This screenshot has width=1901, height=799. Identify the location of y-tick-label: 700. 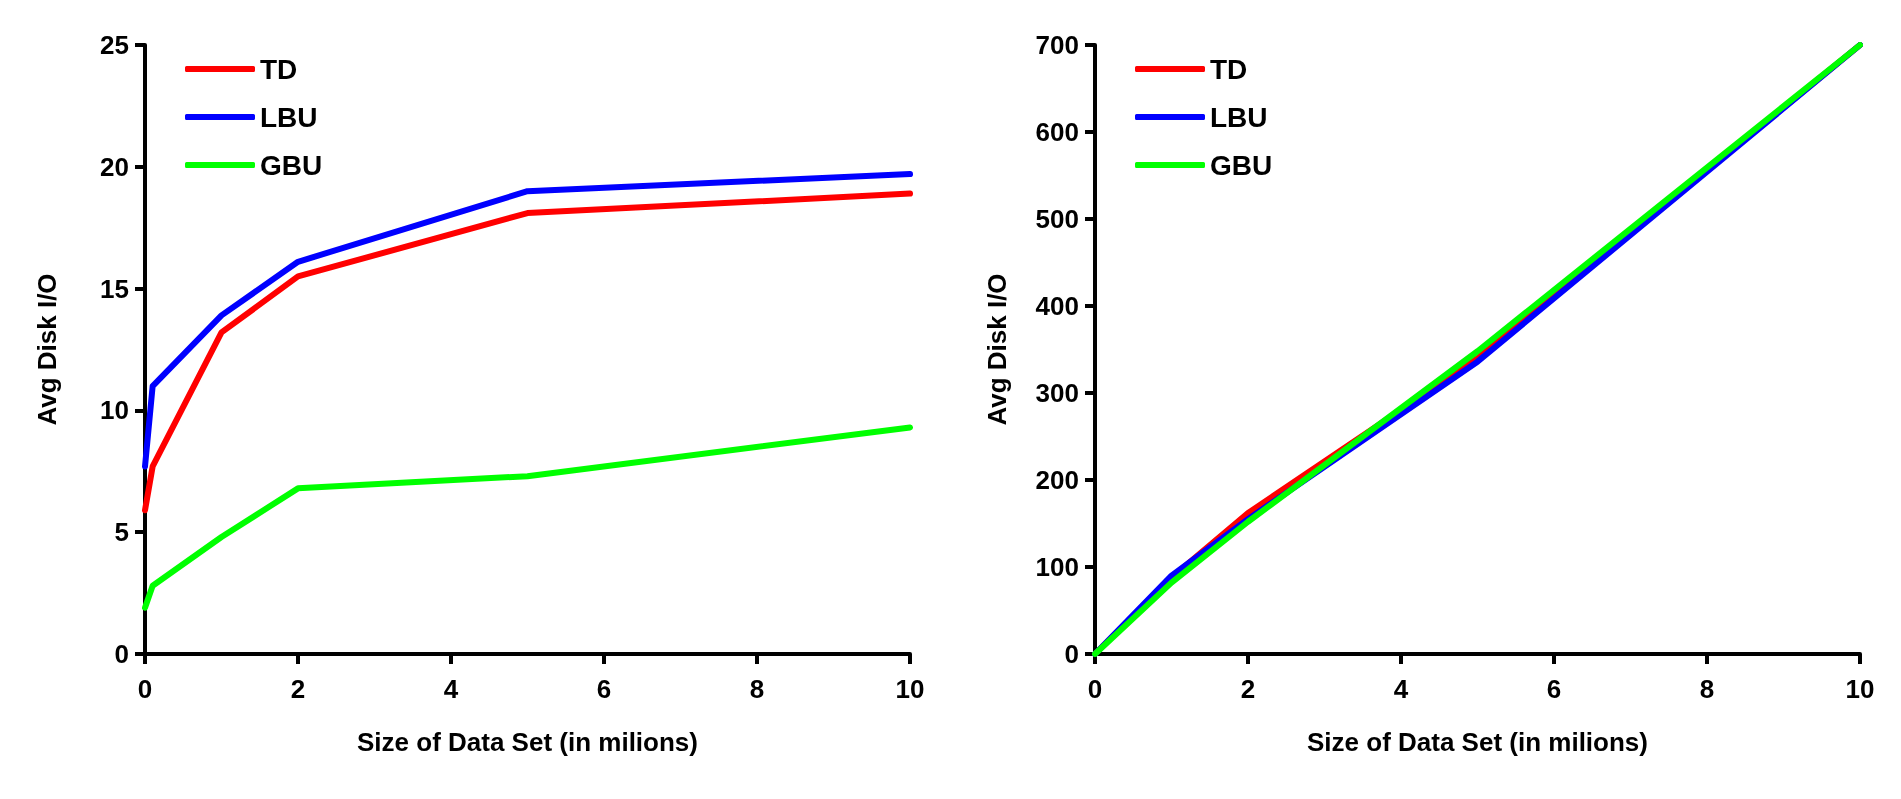
(1057, 45).